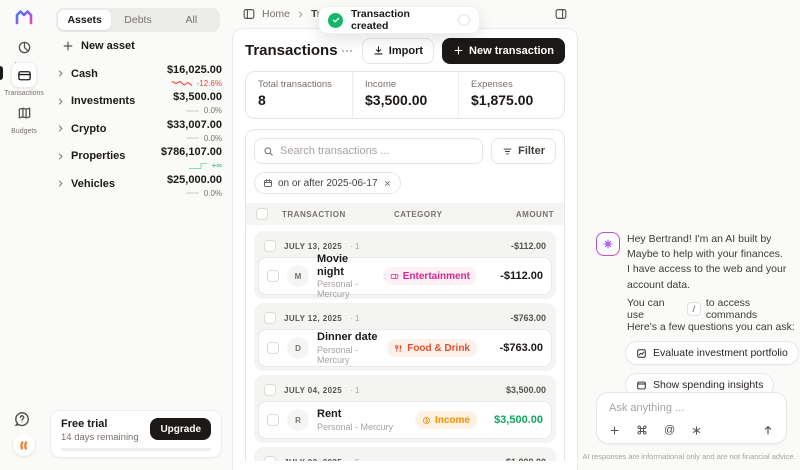 Image resolution: width=800 pixels, height=470 pixels. What do you see at coordinates (355, 390) in the screenshot?
I see `group-count: · 1` at bounding box center [355, 390].